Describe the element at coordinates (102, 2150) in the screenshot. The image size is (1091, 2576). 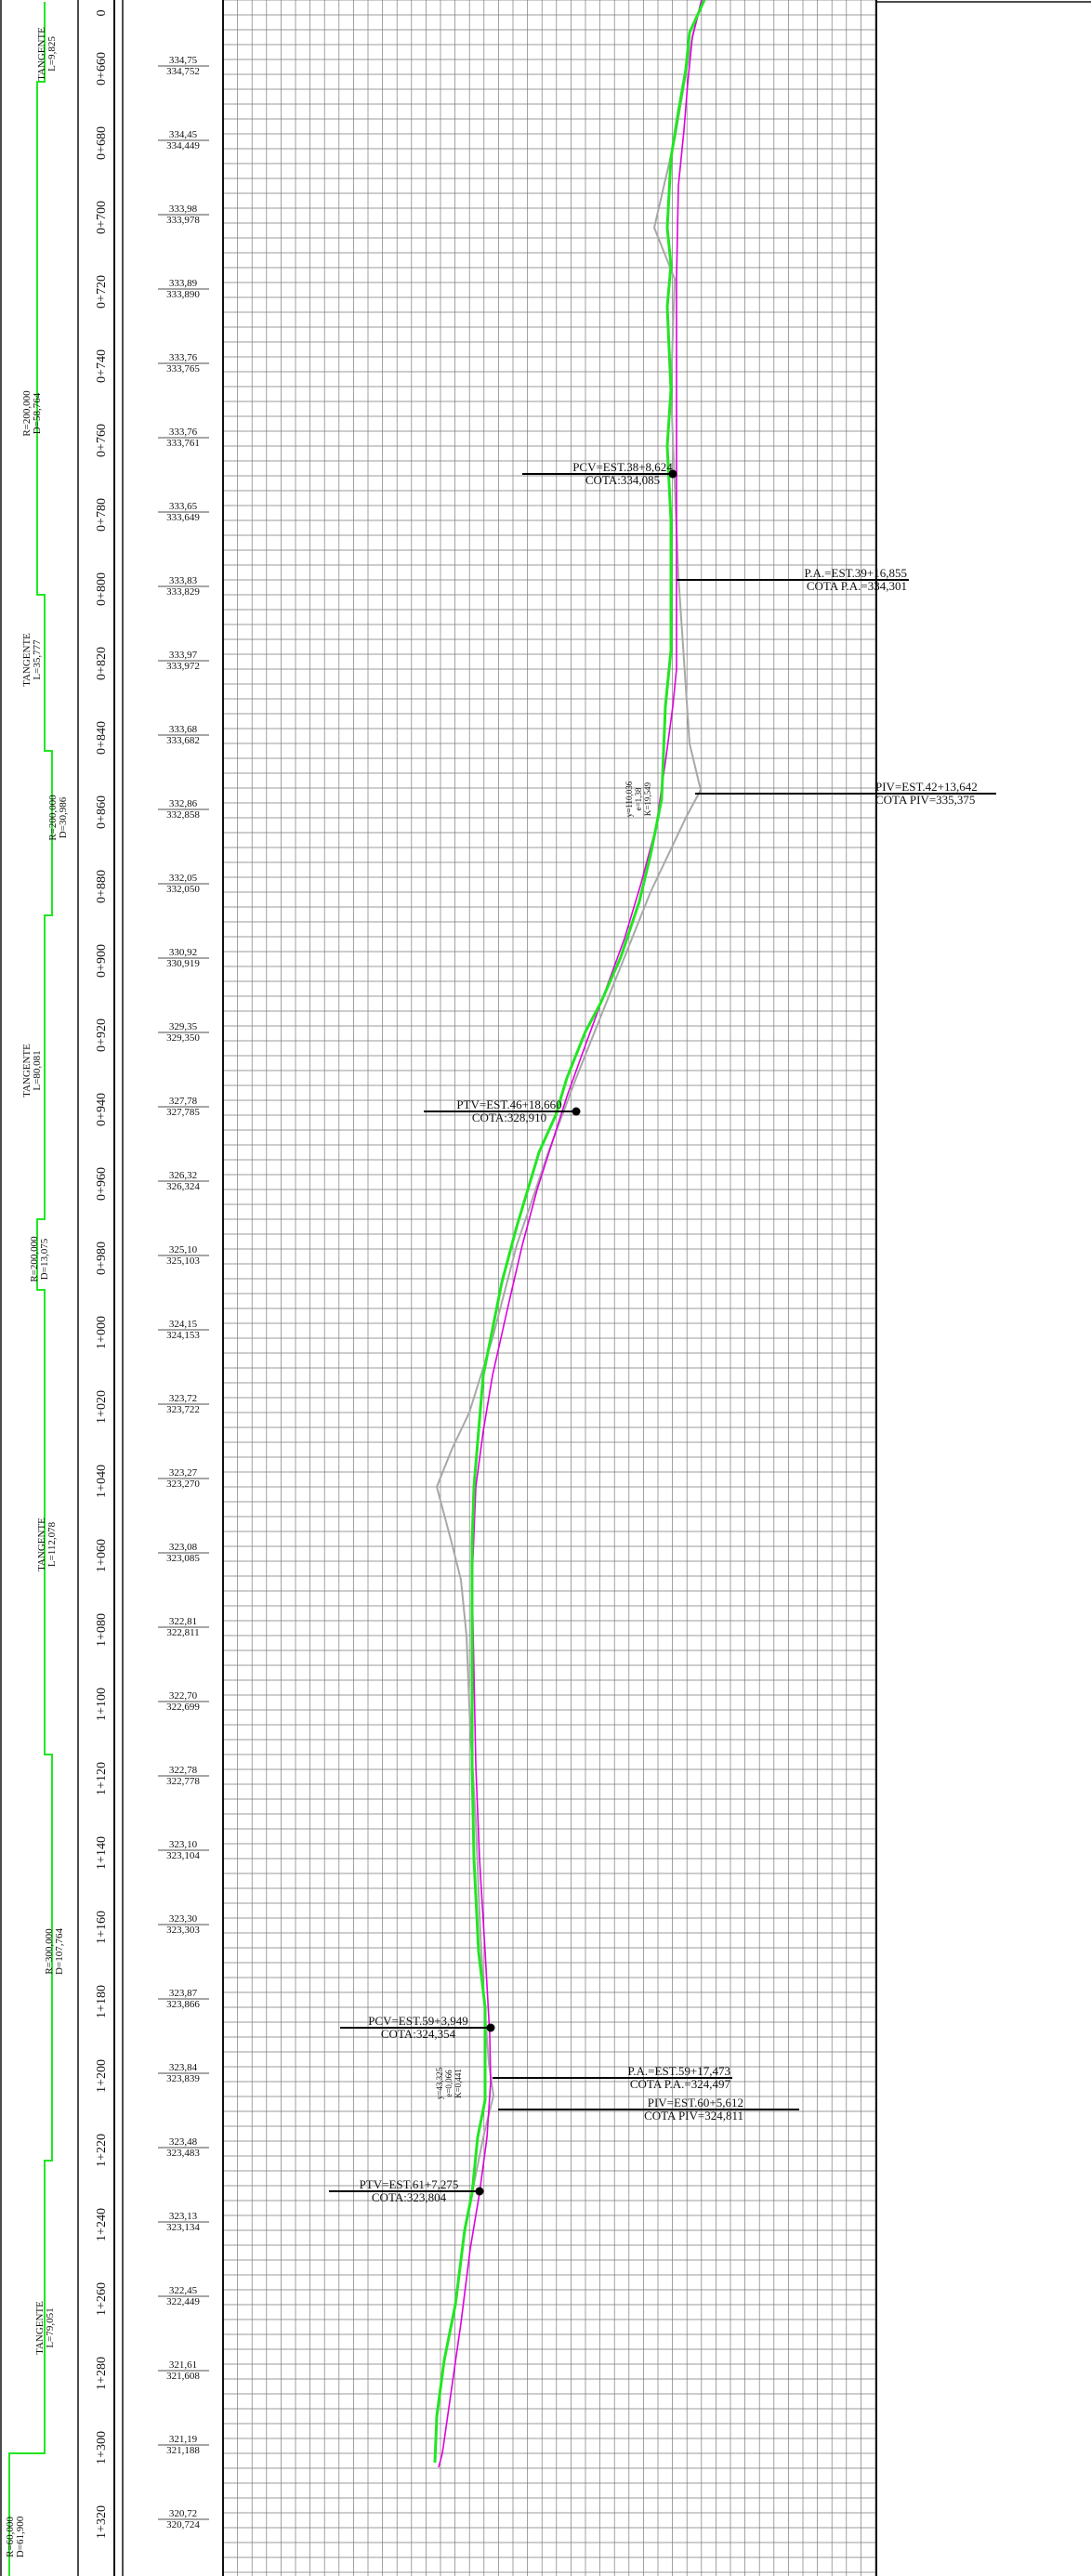
I see `station-label: 1+220` at that location.